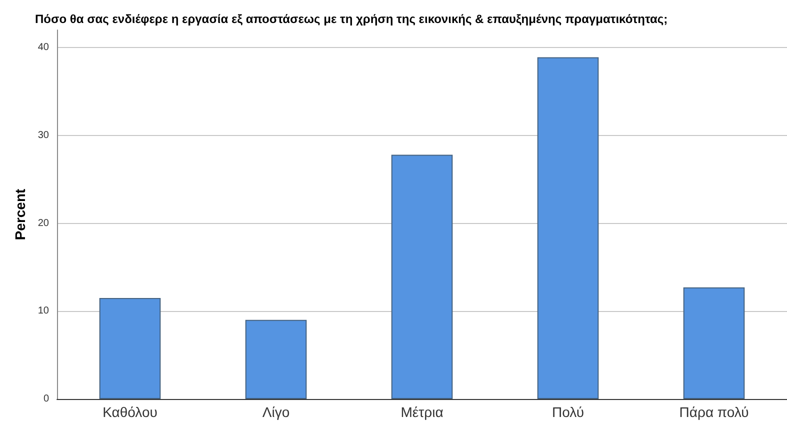 Image resolution: width=787 pixels, height=429 pixels. Describe the element at coordinates (44, 223) in the screenshot. I see `y-tick-label: 20` at that location.